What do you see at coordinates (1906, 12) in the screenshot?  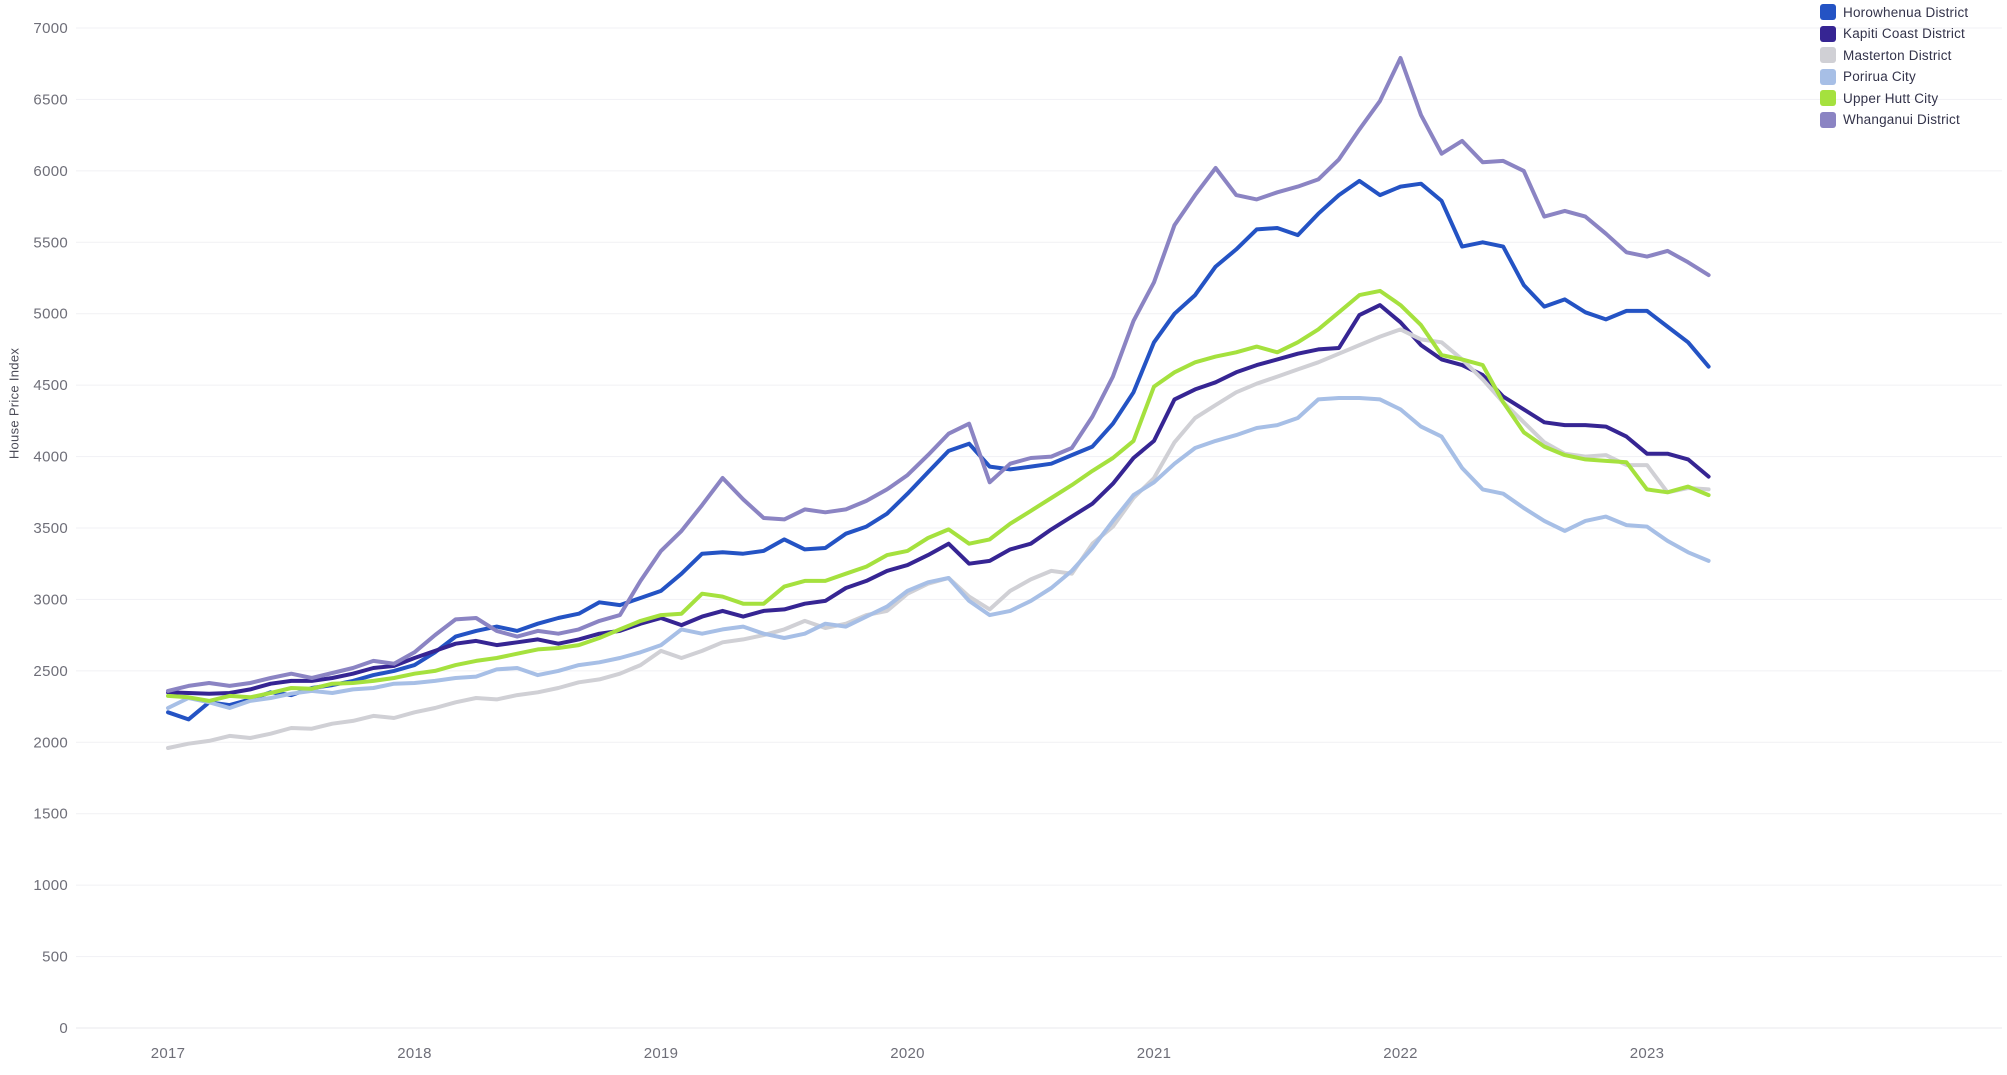 I see `legend-label: Horowhenua District` at bounding box center [1906, 12].